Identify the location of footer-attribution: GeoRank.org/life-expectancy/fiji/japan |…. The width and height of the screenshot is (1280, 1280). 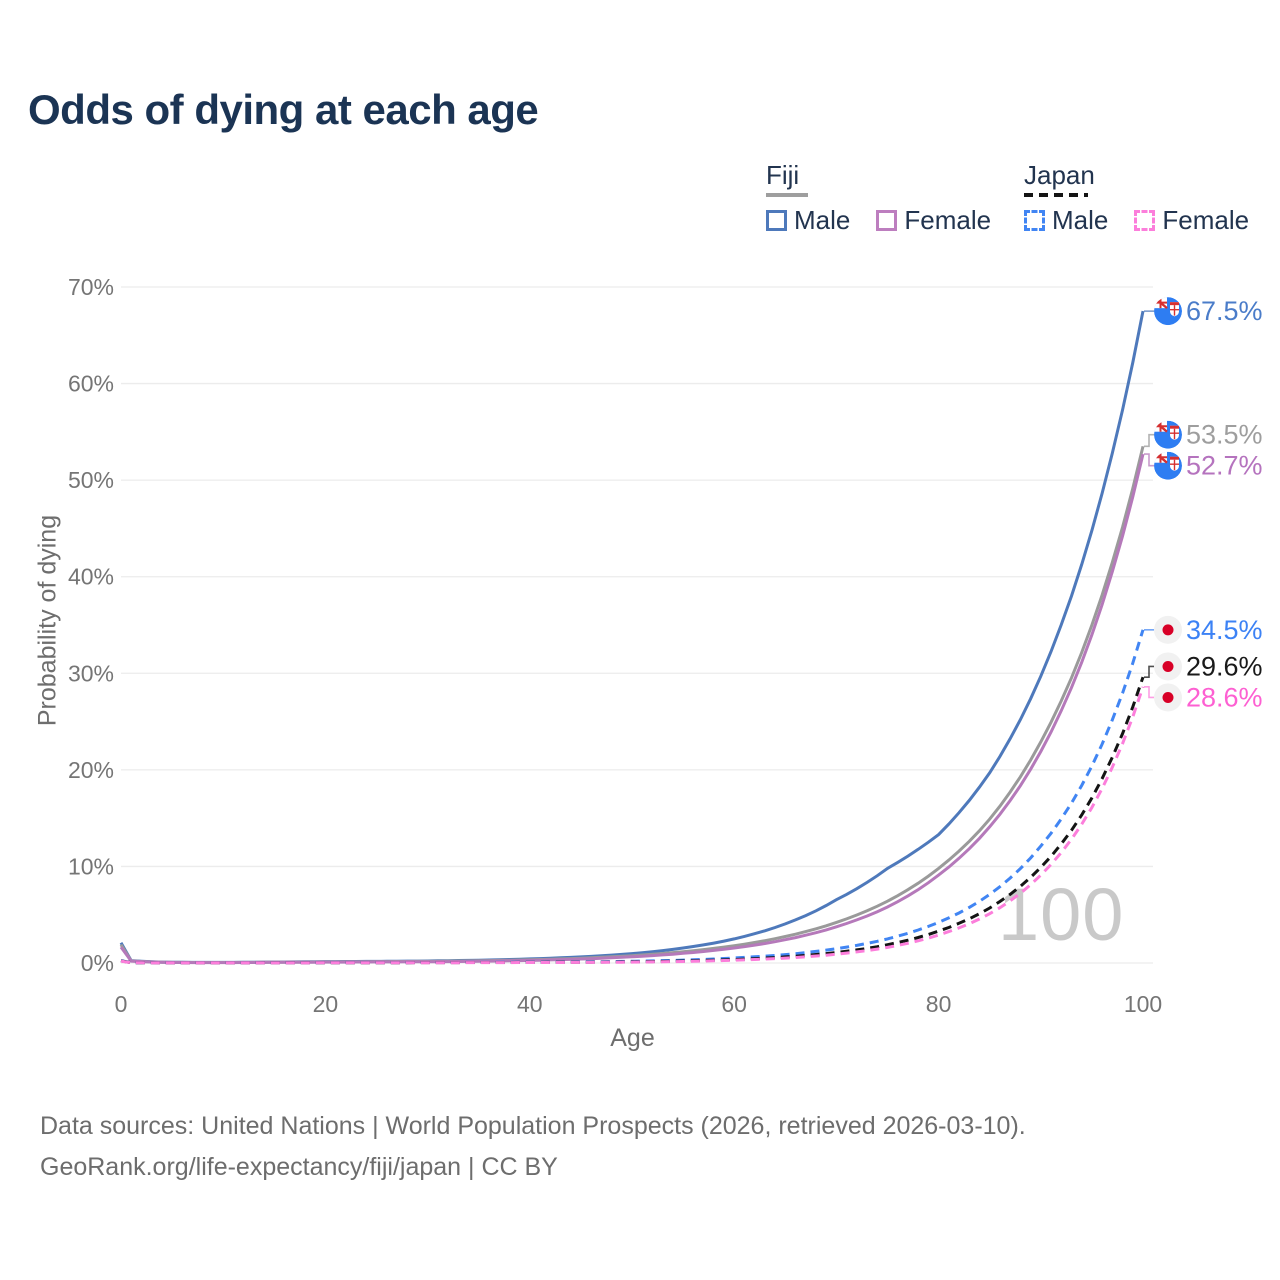
(299, 1167).